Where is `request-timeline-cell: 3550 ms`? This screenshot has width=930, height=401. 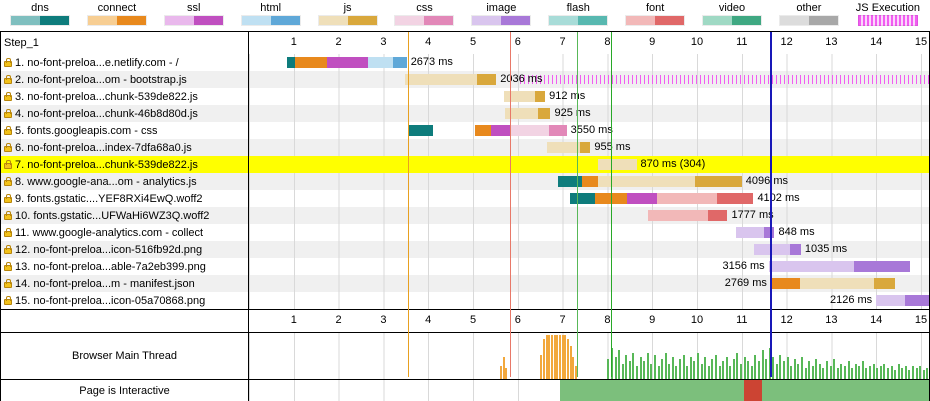 request-timeline-cell: 3550 ms is located at coordinates (589, 130).